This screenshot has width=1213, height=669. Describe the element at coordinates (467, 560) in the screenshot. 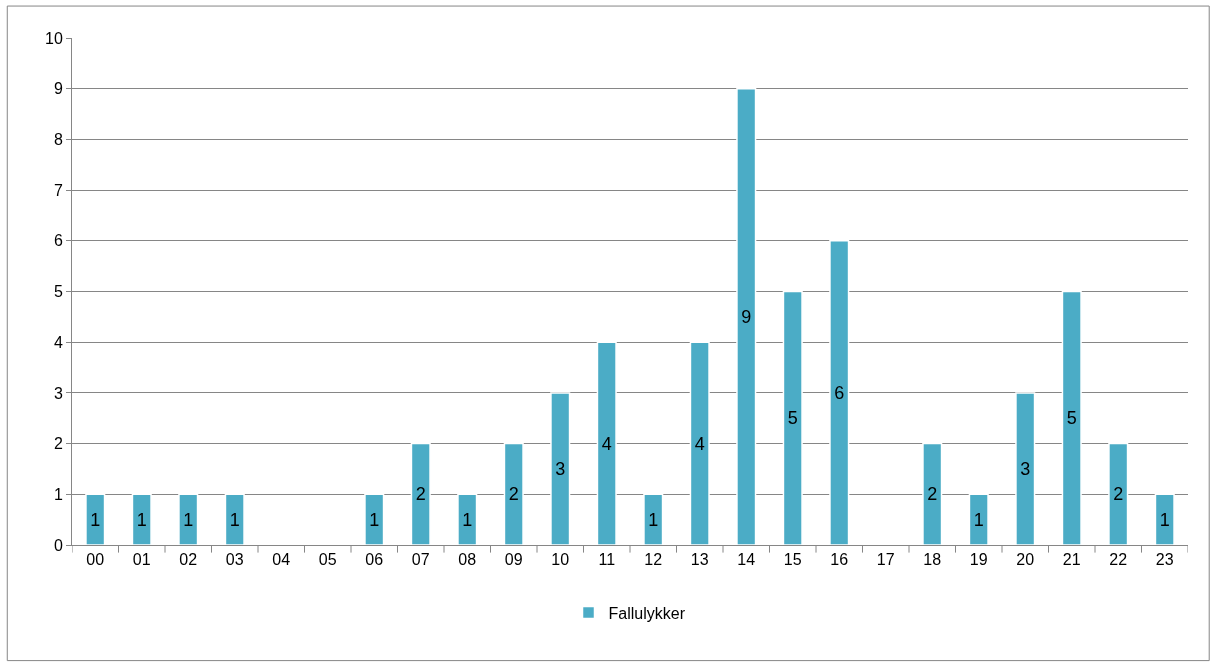

I see `x-tick-label: 08` at that location.